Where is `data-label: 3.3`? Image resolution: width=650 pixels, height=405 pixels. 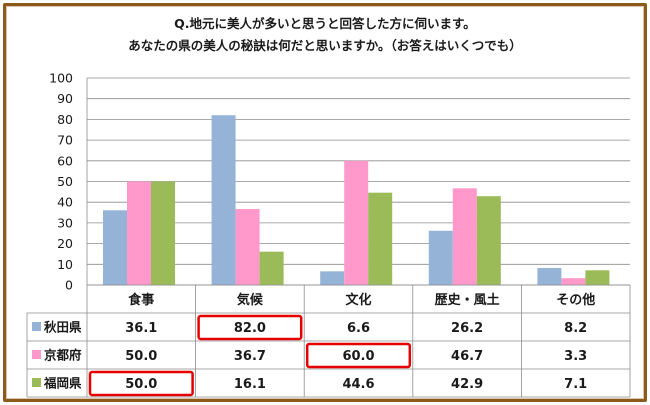 data-label: 3.3 is located at coordinates (575, 356).